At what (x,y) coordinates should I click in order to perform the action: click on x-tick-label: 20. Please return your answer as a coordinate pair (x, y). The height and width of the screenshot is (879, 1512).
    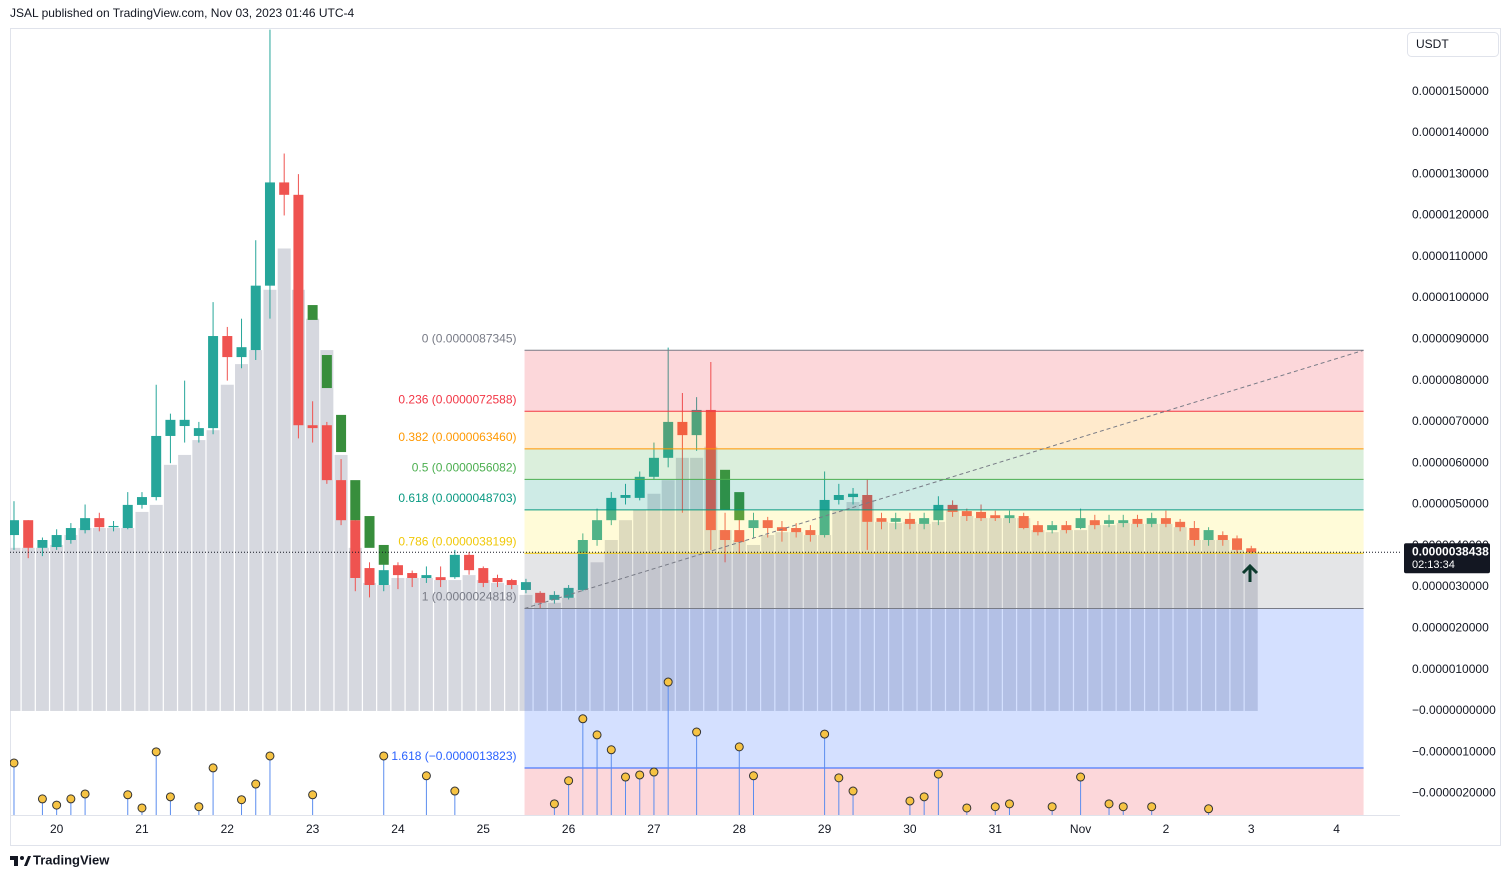
    Looking at the image, I should click on (57, 829).